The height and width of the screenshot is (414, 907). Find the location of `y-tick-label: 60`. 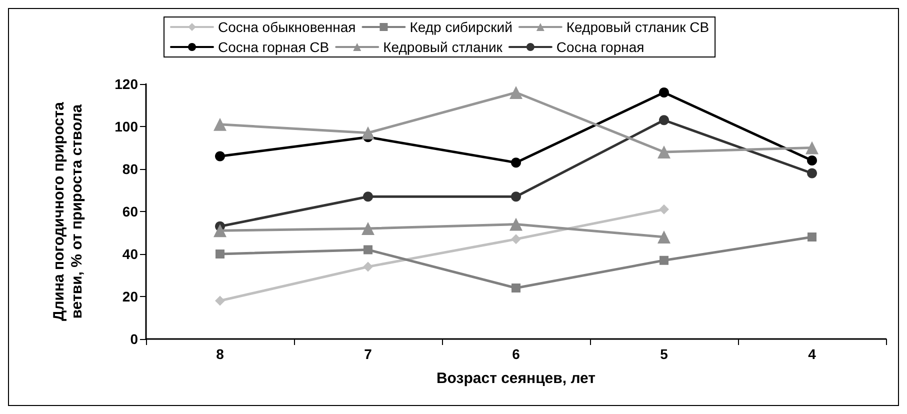

y-tick-label: 60 is located at coordinates (130, 212).